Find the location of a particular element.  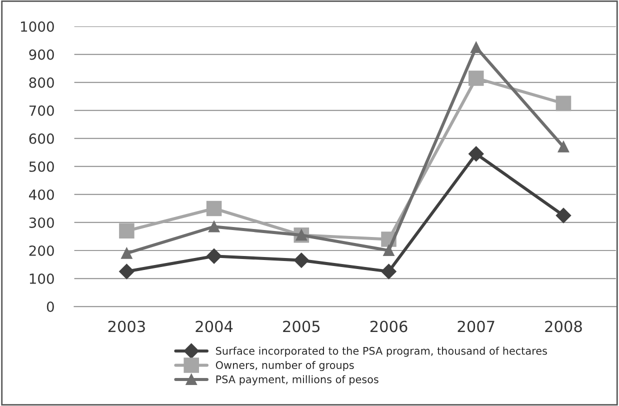

x-tick-label: 2003 is located at coordinates (126, 326).